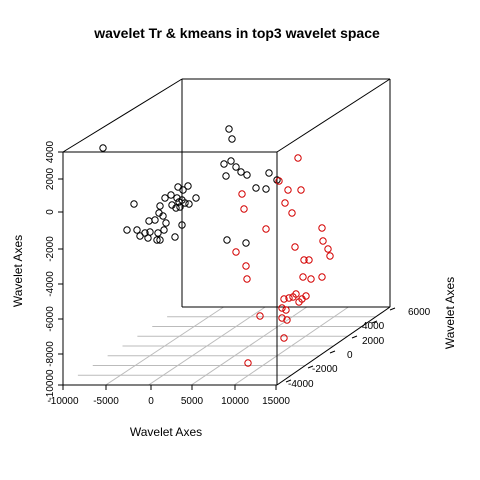  Describe the element at coordinates (450, 313) in the screenshot. I see `y-axis-label: Wavelet Axes` at that location.